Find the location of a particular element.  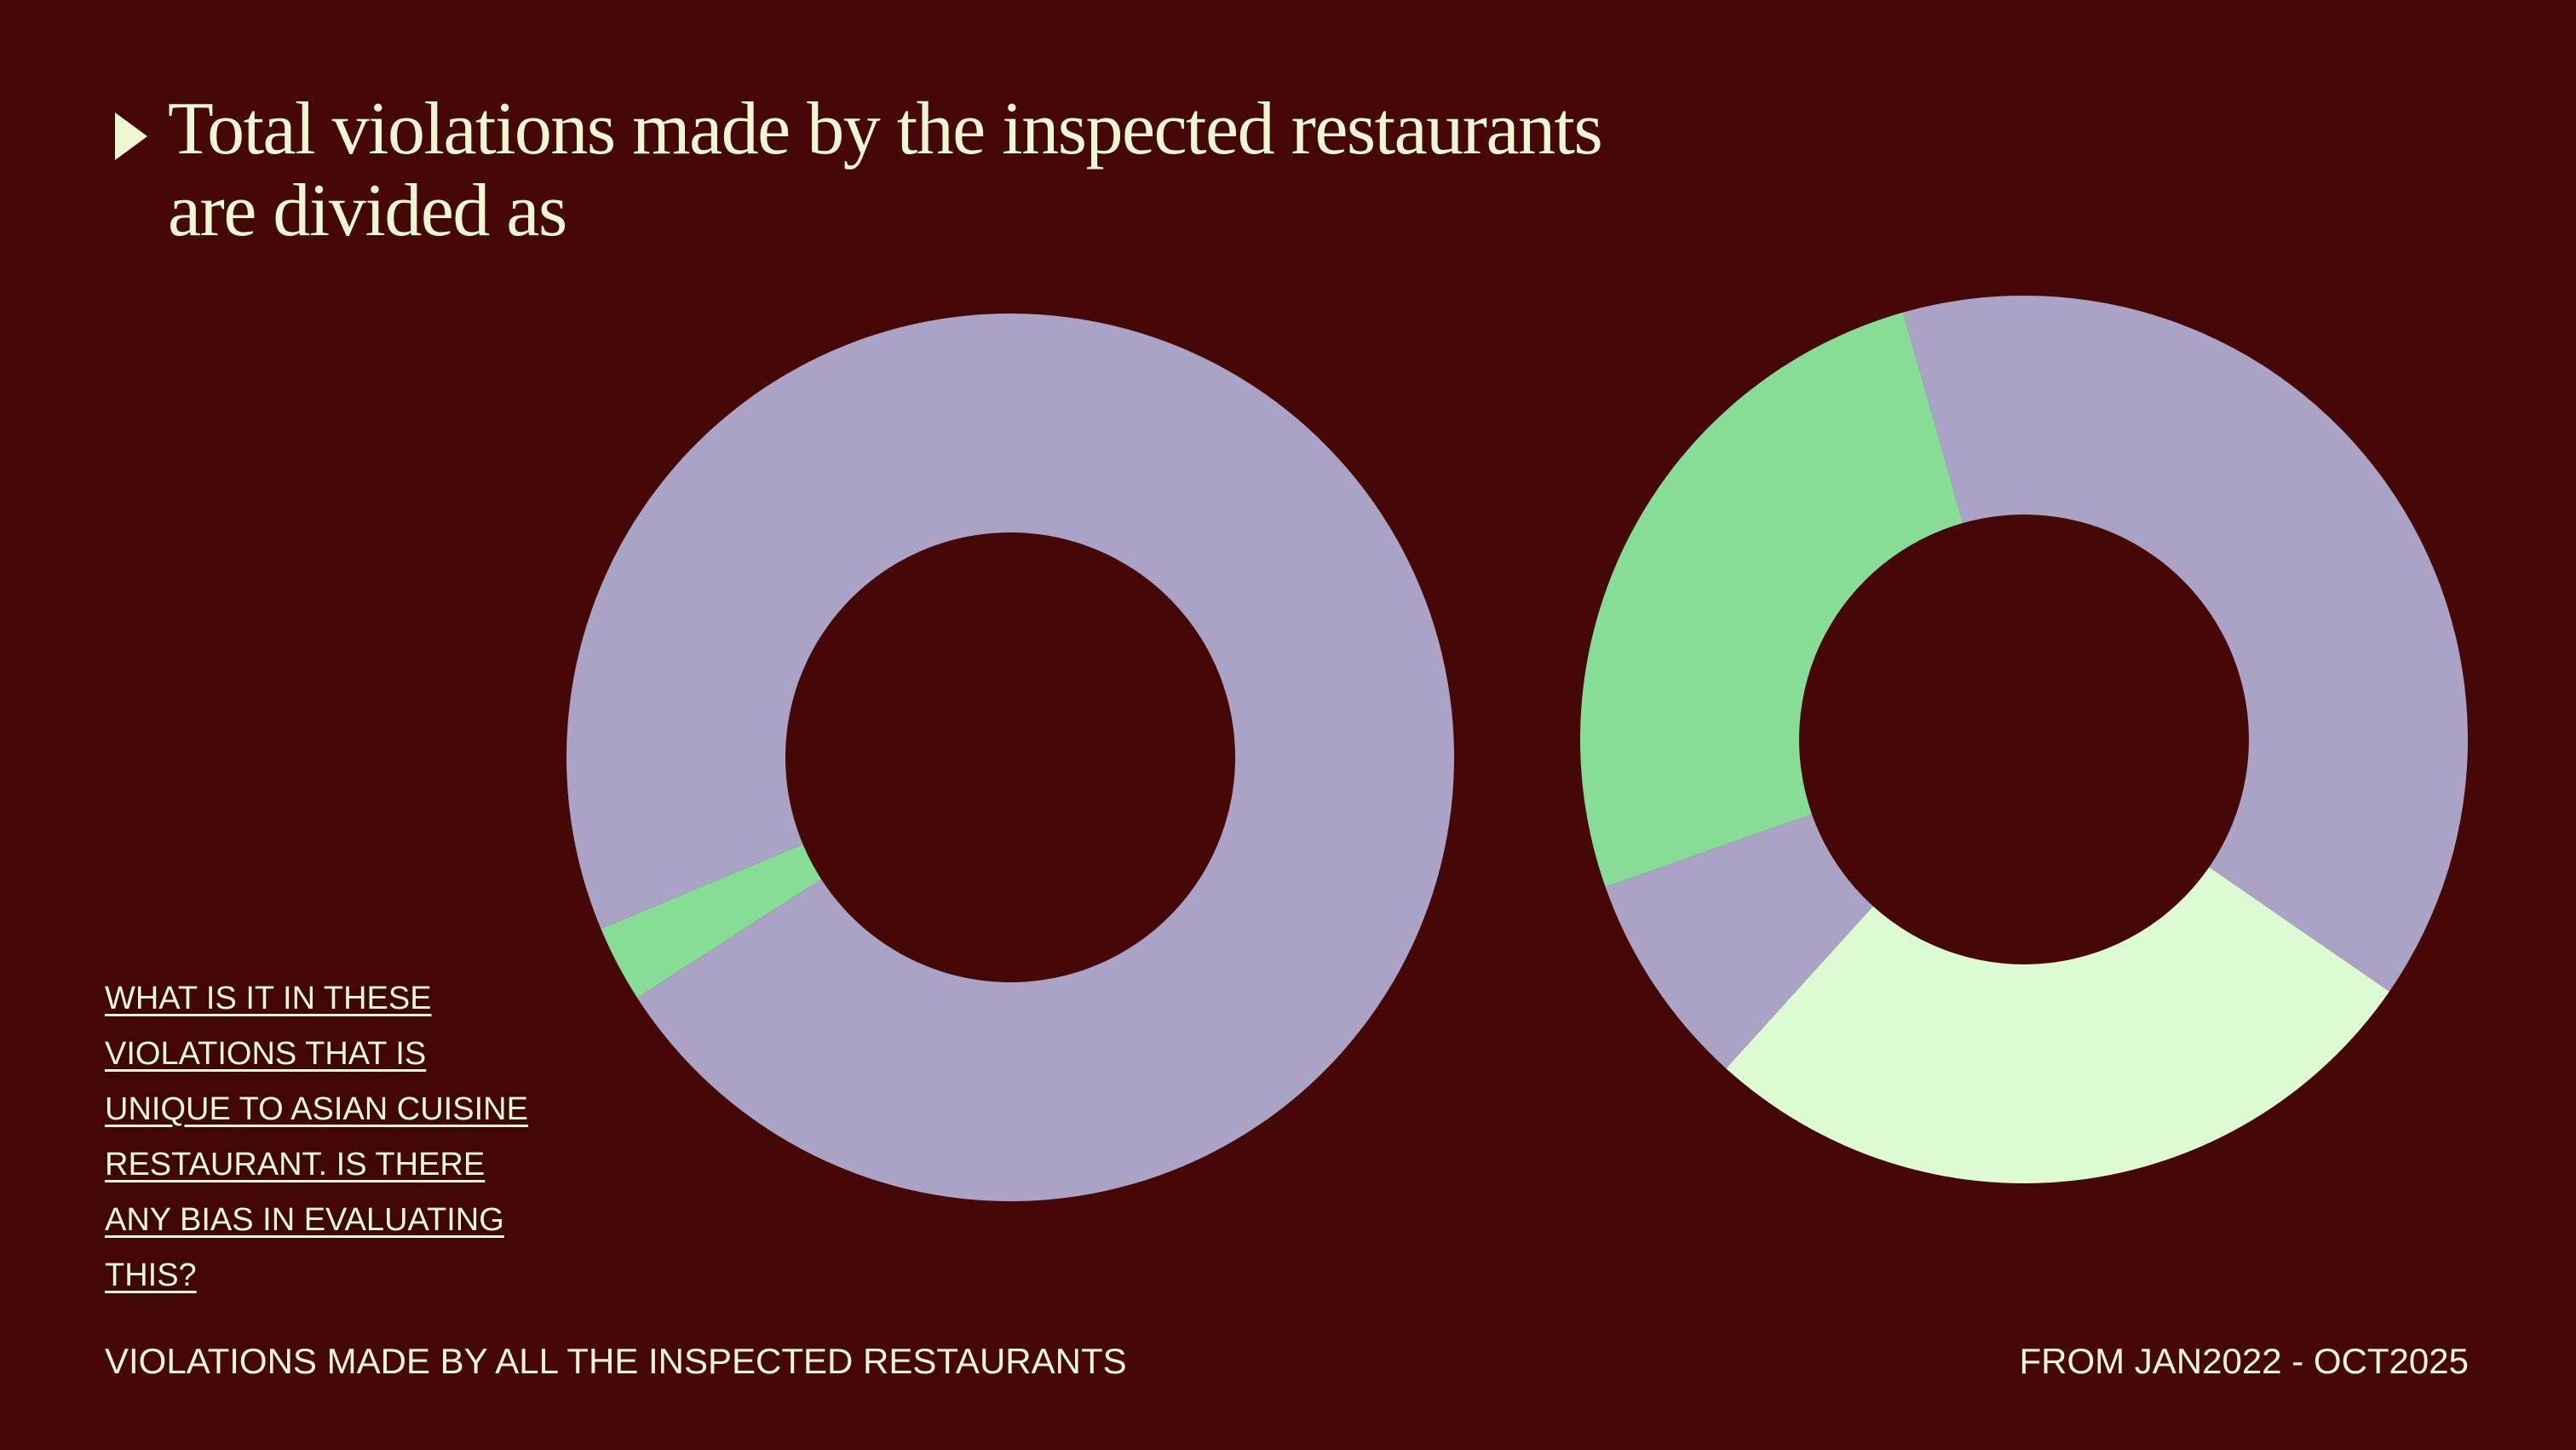

bullet-icon is located at coordinates (131, 136).